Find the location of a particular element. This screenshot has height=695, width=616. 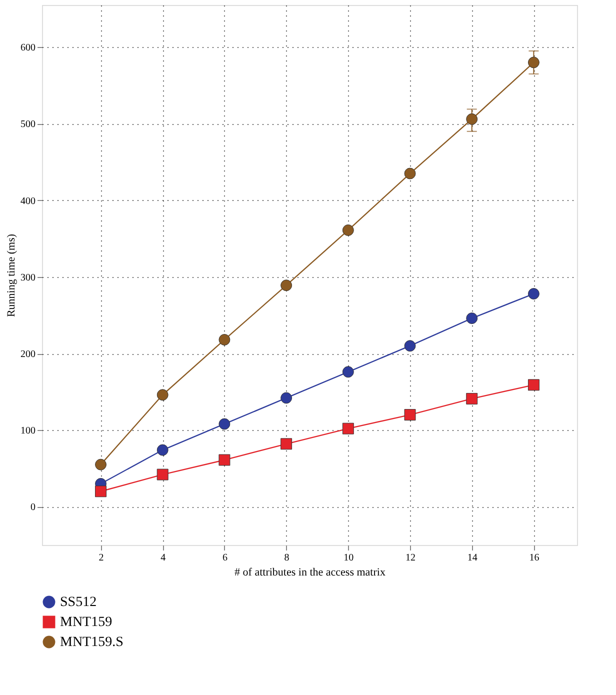

y-tick-label: 100 is located at coordinates (28, 431).